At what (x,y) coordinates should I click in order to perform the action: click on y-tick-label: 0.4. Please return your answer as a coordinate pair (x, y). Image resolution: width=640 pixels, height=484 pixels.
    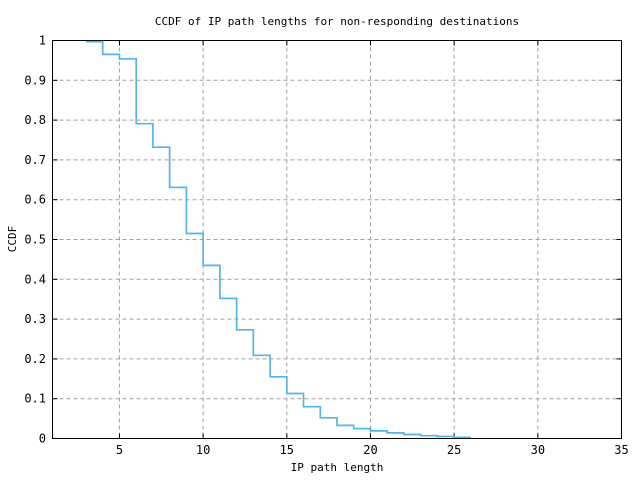
    Looking at the image, I should click on (35, 279).